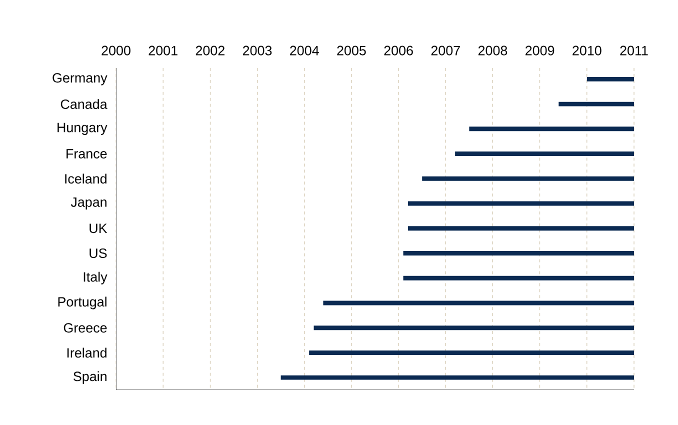 Image resolution: width=678 pixels, height=425 pixels. Describe the element at coordinates (634, 51) in the screenshot. I see `x-tick-label: 2011` at that location.